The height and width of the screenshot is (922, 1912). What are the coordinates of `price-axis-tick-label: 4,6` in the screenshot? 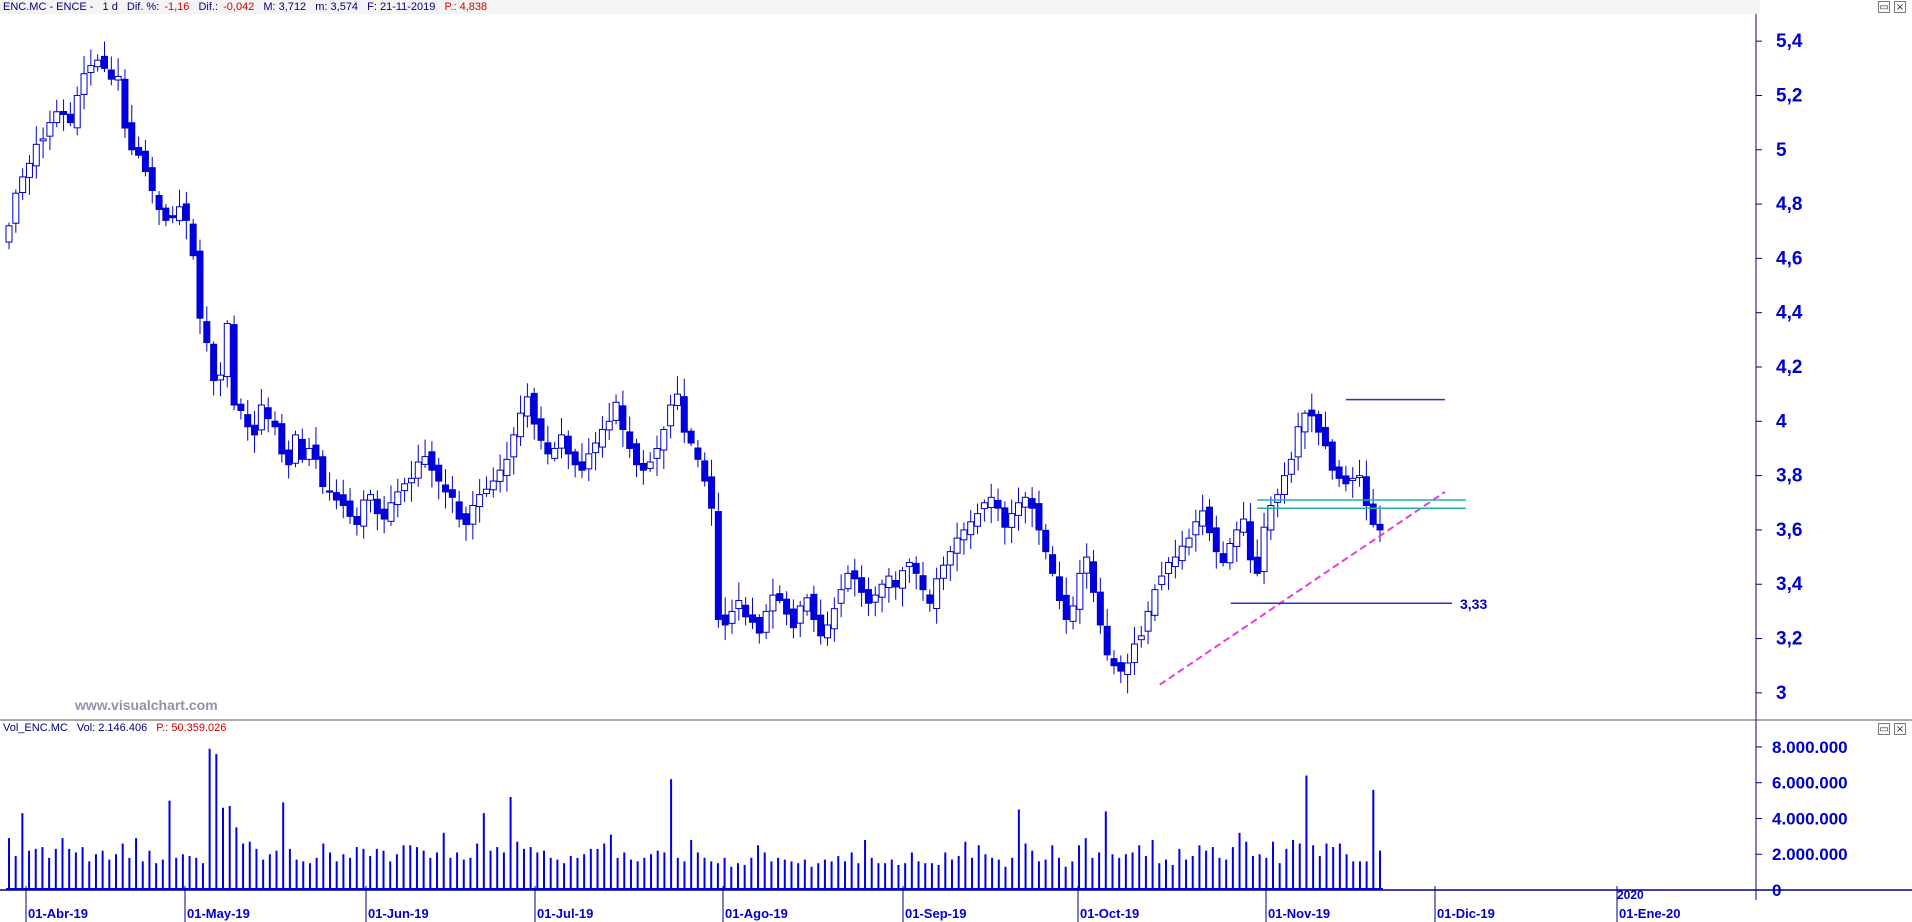 It's located at (1789, 258).